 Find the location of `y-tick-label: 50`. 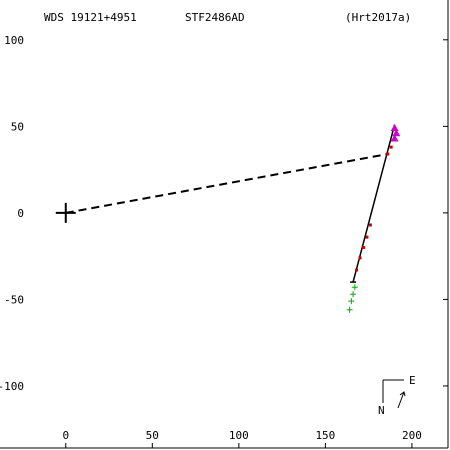

y-tick-label: 50 is located at coordinates (17, 126).